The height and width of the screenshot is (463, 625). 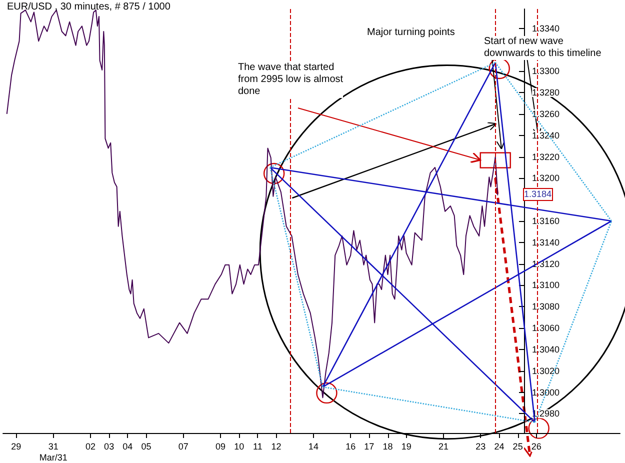 I want to click on y-tick-label: 1.3140, so click(x=546, y=242).